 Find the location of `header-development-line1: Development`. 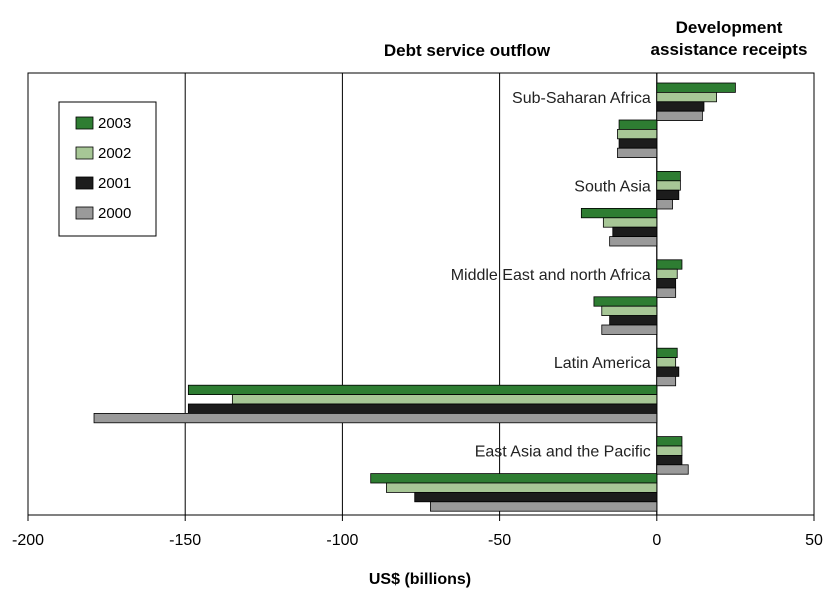

header-development-line1: Development is located at coordinates (729, 27).